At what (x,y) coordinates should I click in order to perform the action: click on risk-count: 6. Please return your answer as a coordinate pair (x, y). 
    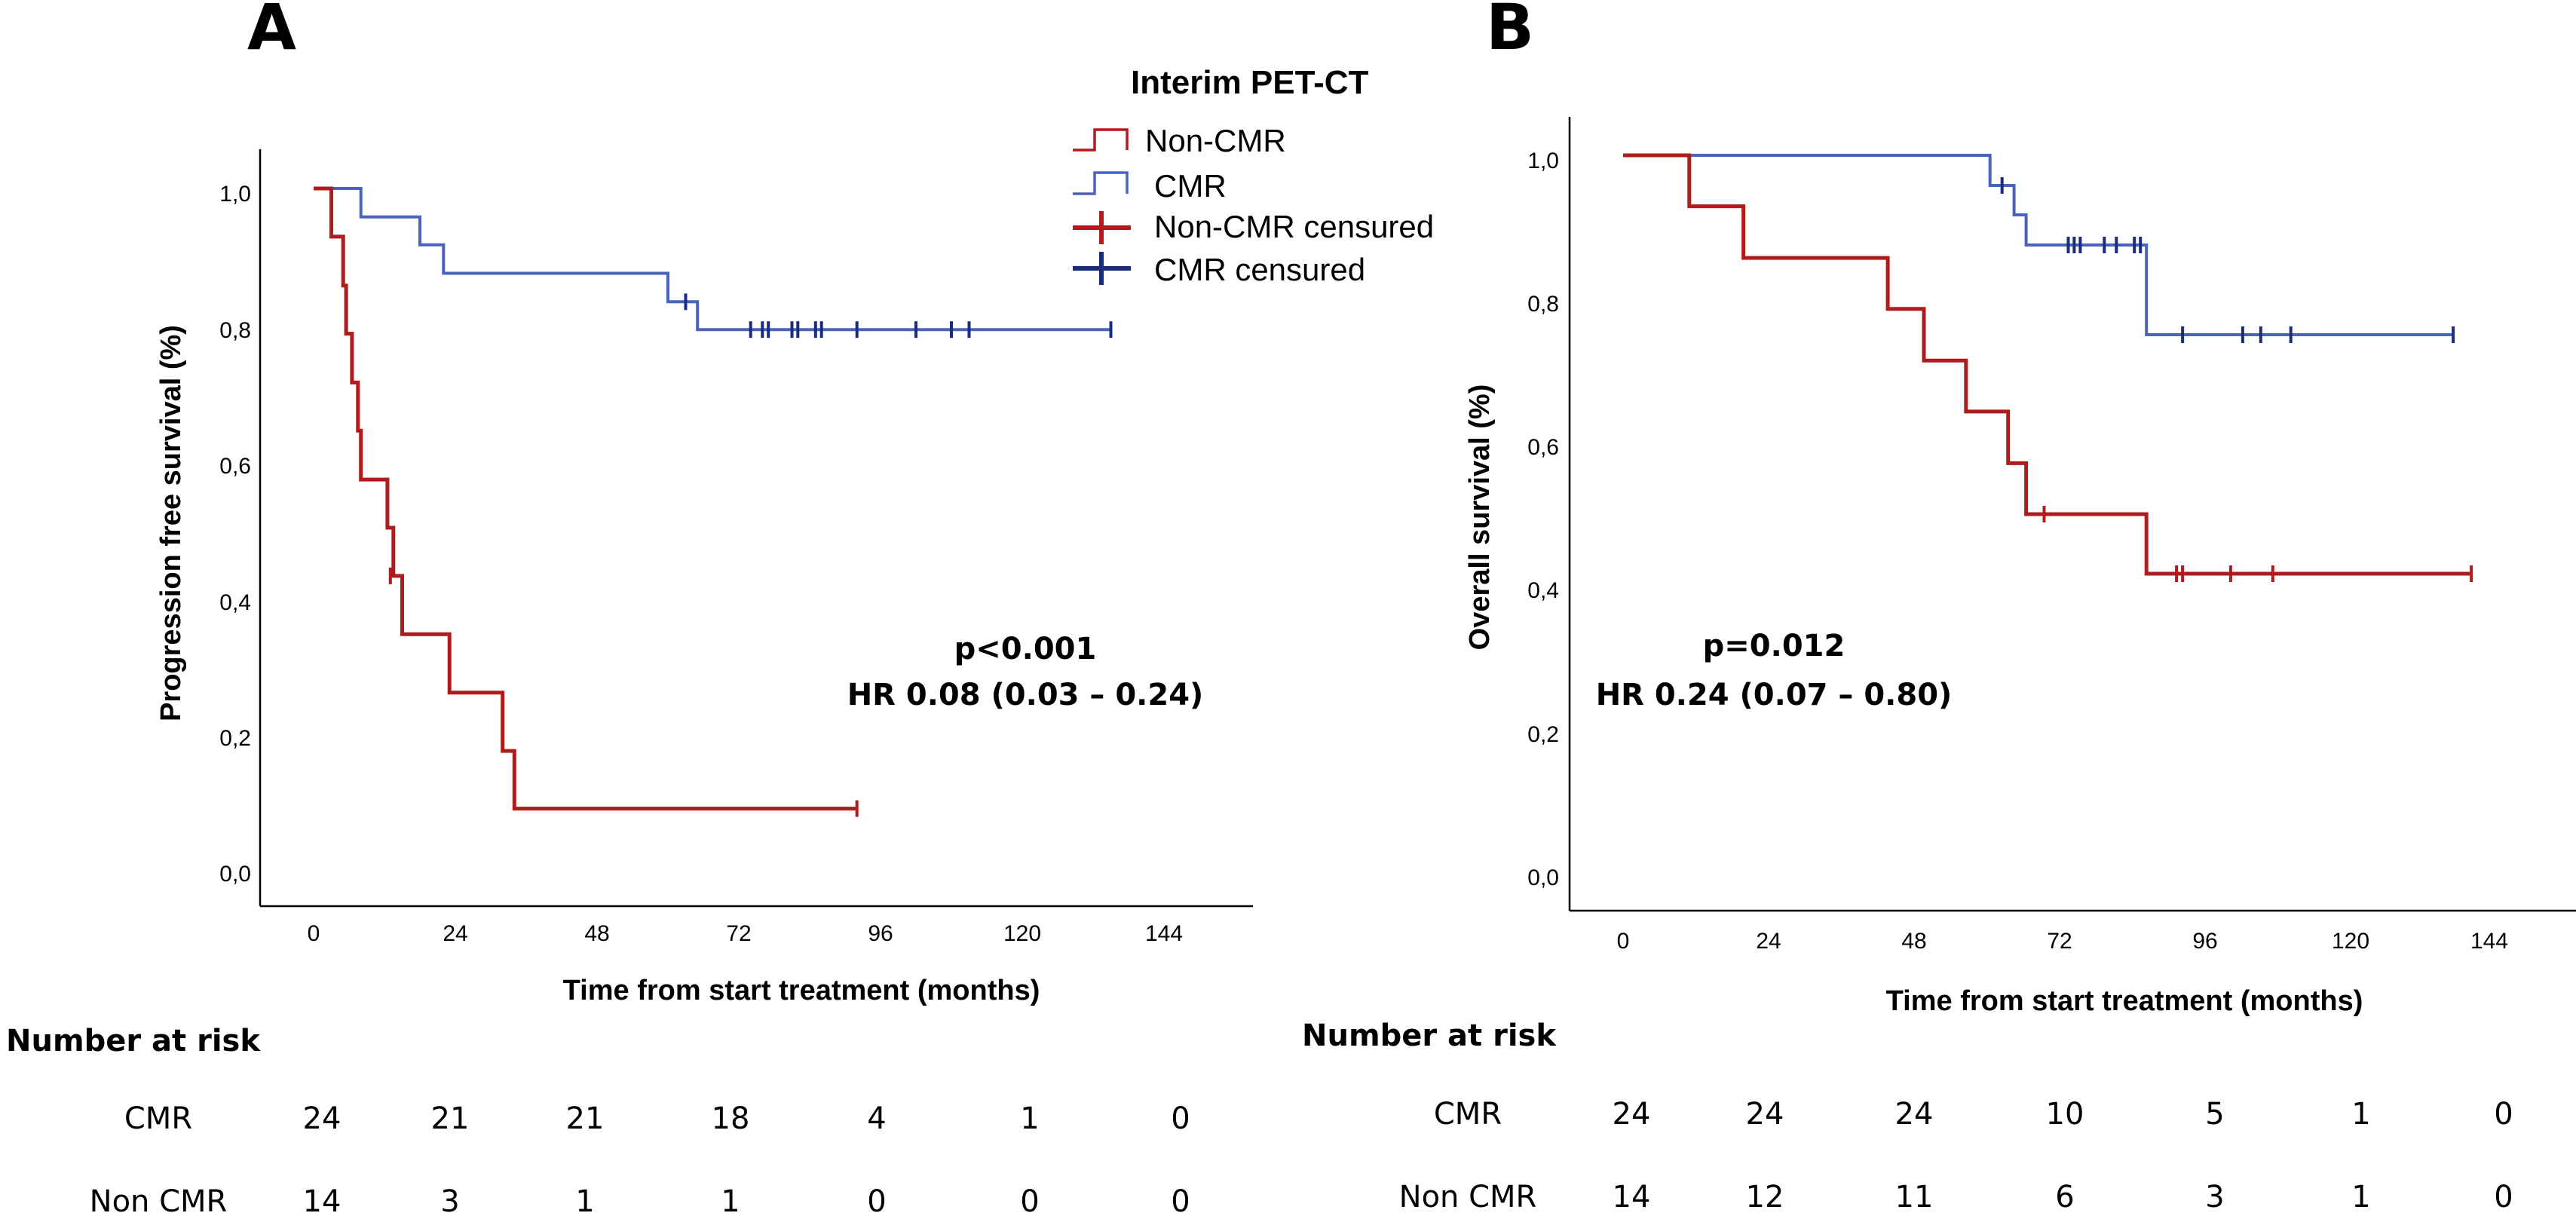
    Looking at the image, I should click on (2064, 1197).